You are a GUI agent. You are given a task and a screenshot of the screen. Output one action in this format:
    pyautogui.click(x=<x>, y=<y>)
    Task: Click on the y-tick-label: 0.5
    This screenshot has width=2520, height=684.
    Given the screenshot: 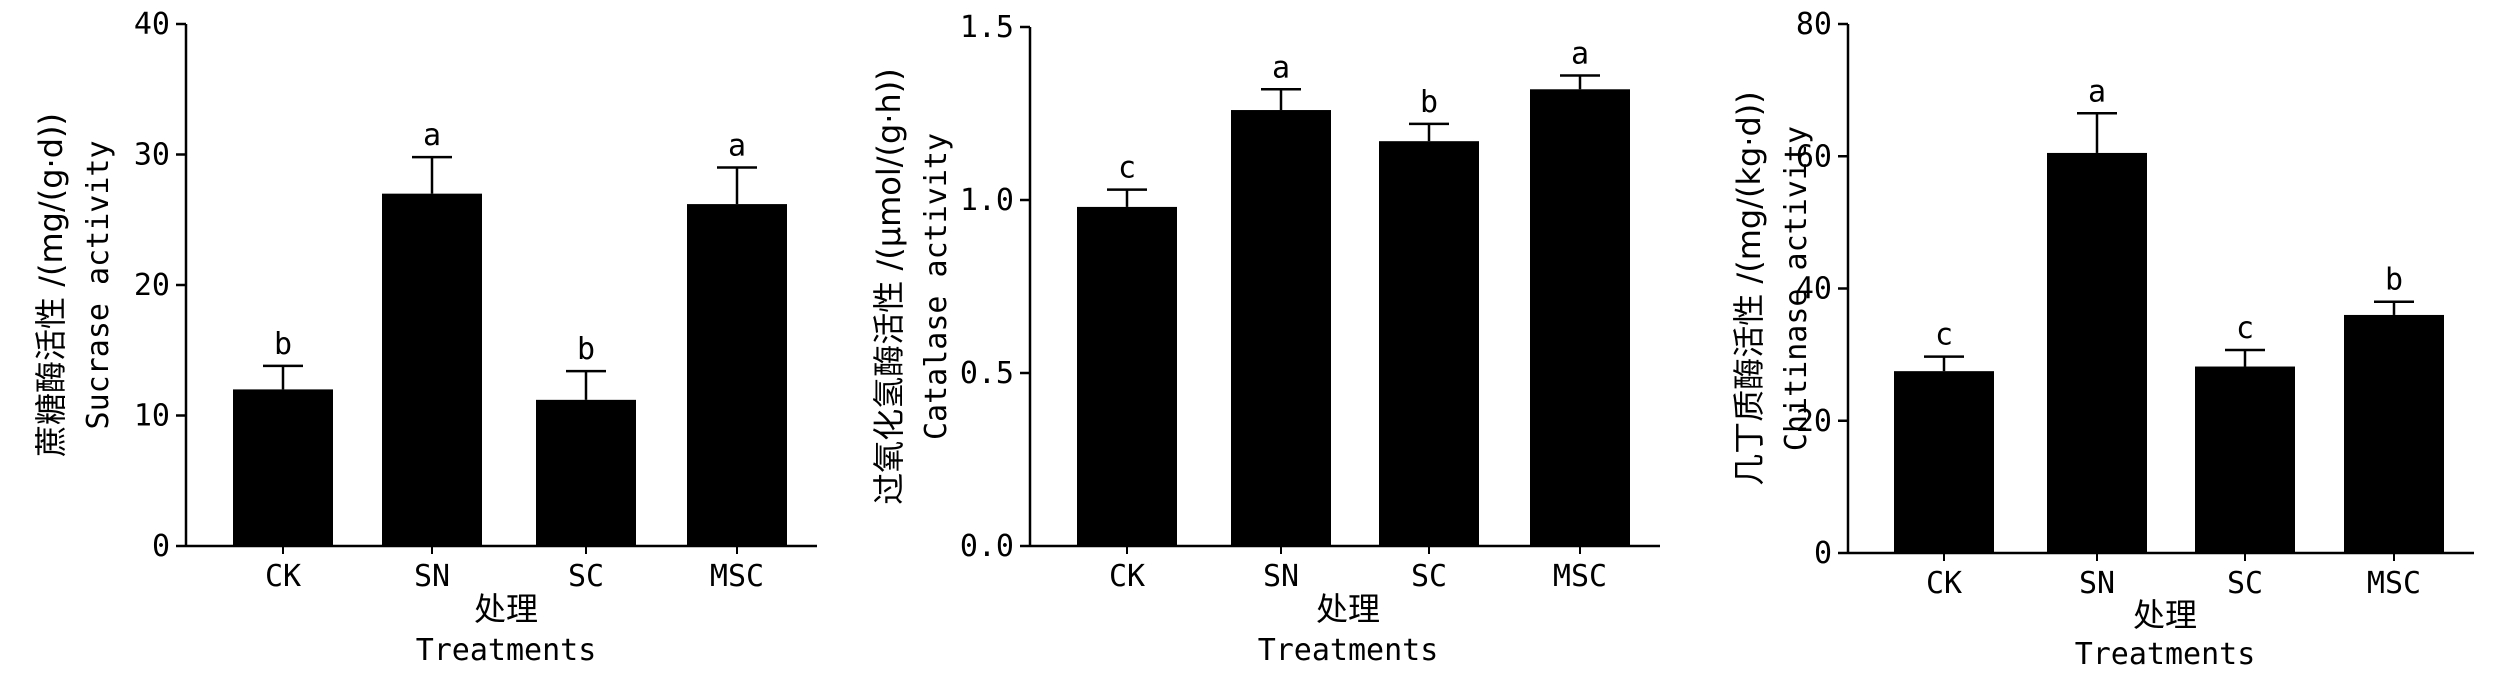 What is the action you would take?
    pyautogui.click(x=987, y=373)
    